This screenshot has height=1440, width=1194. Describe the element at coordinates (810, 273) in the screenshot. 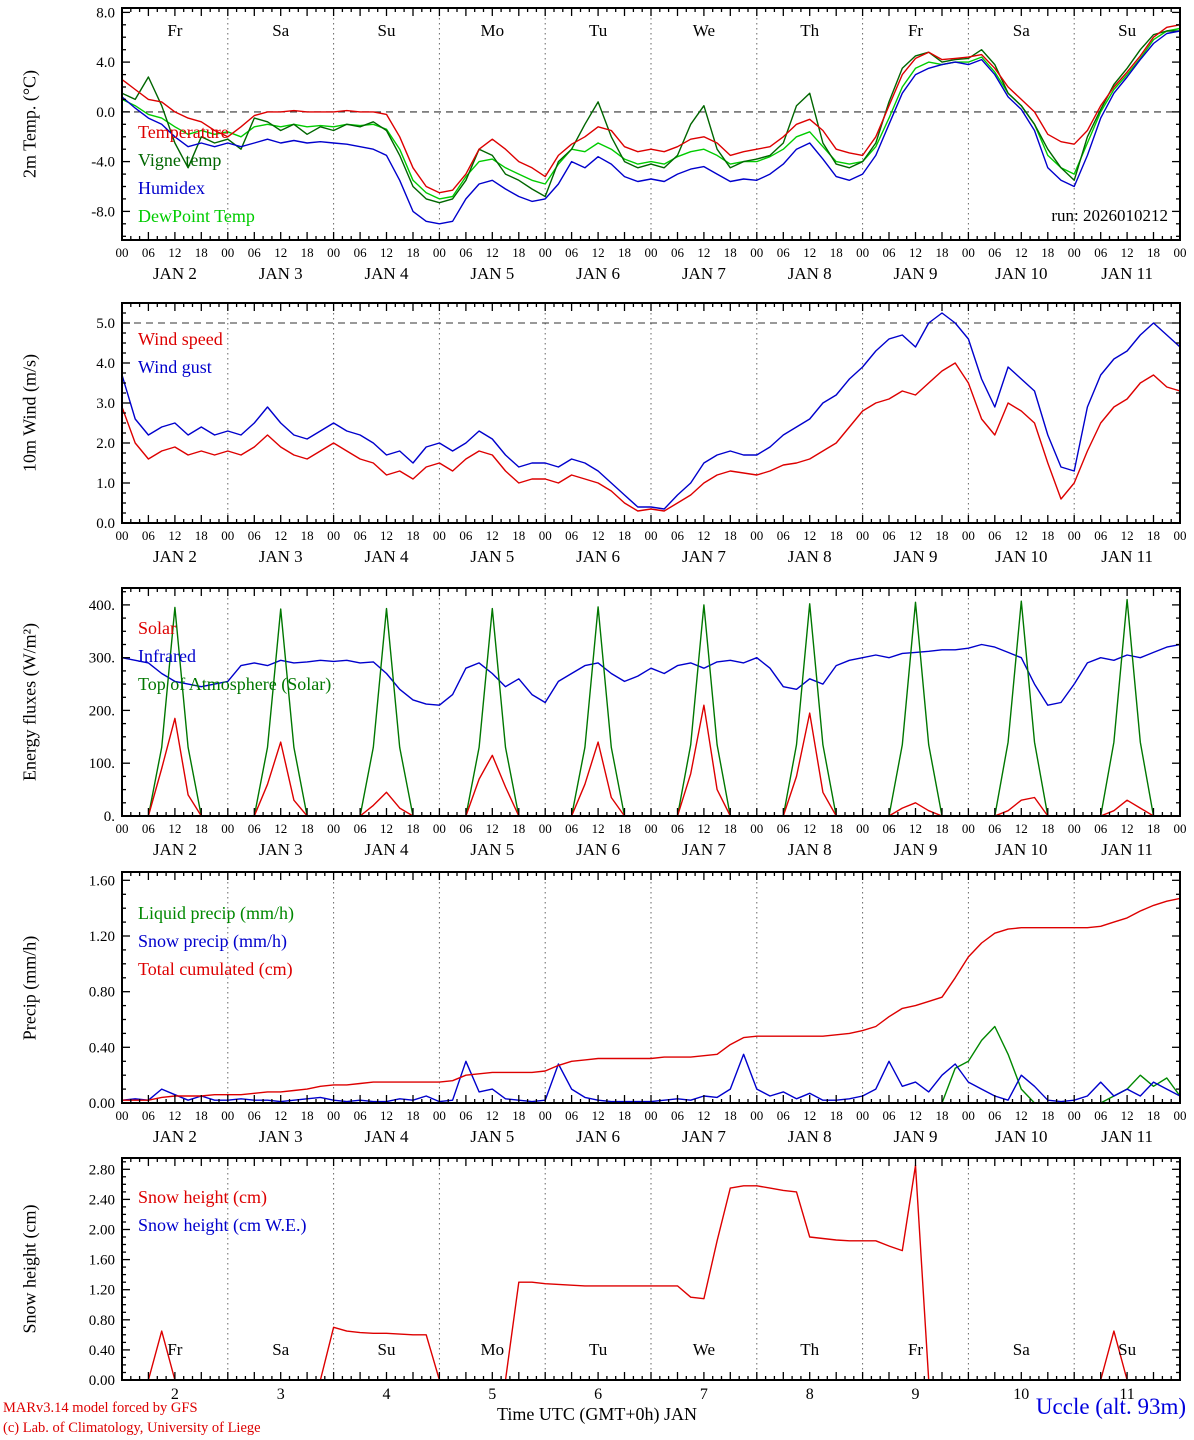

I see `date-label: JAN 8` at that location.